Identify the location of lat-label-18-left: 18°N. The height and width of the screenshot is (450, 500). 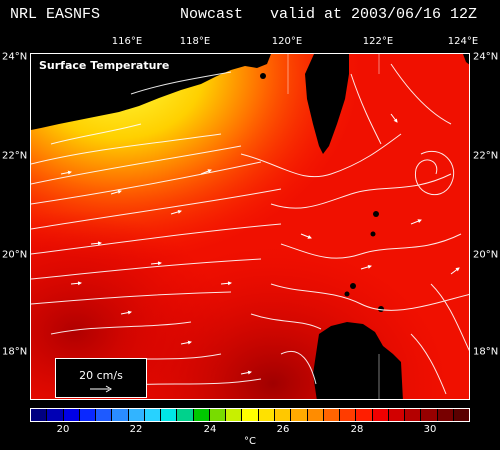
(15, 352).